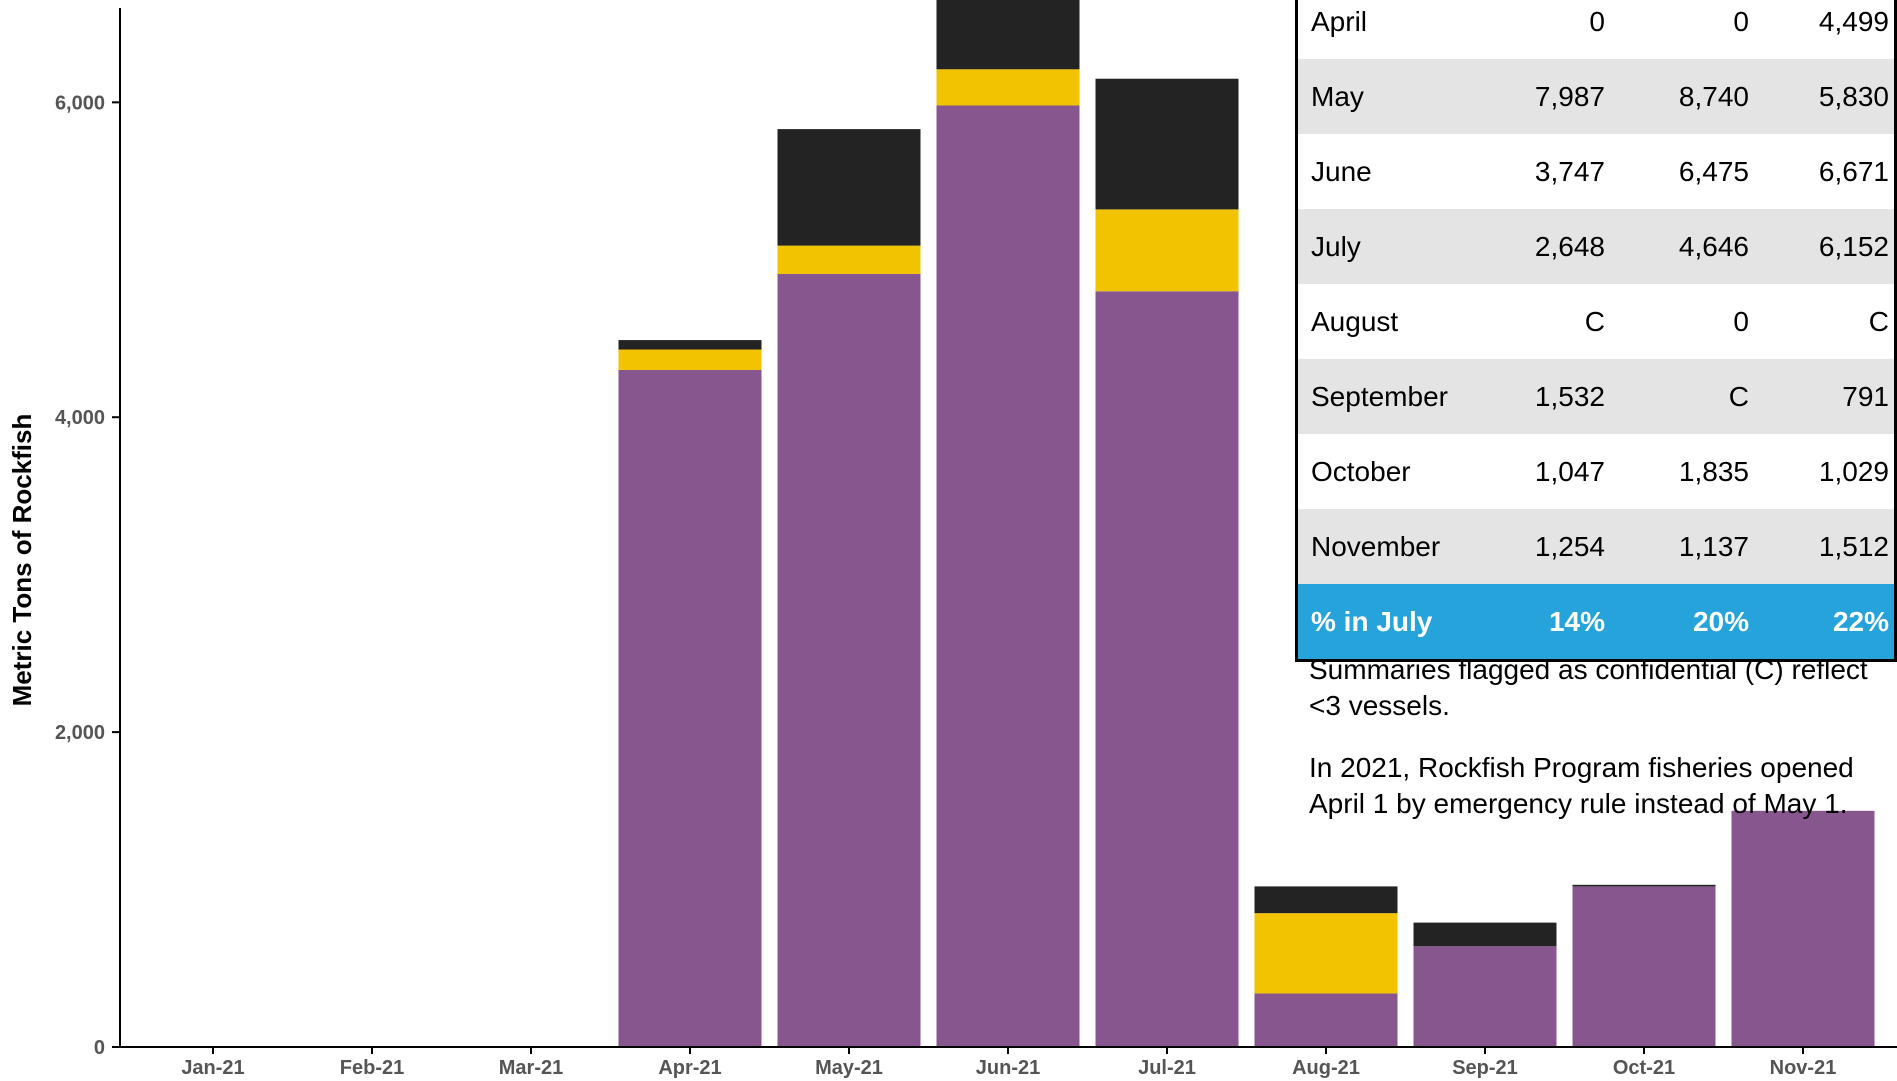 The height and width of the screenshot is (1081, 1897). Describe the element at coordinates (80, 103) in the screenshot. I see `y-tick-label: 6,000` at that location.